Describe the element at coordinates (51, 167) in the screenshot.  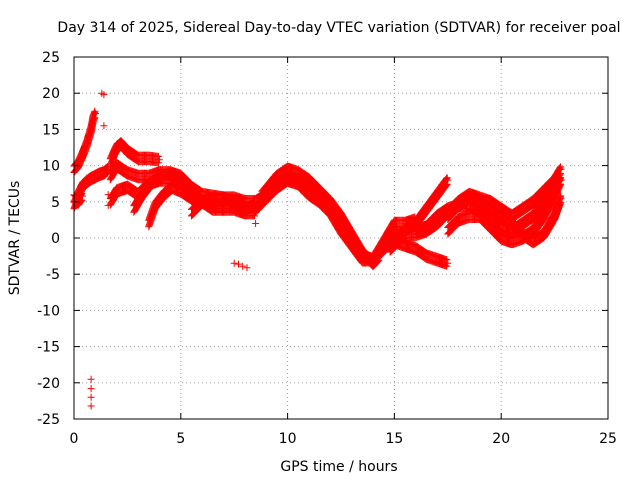
I see `y-tick-label: 10` at that location.